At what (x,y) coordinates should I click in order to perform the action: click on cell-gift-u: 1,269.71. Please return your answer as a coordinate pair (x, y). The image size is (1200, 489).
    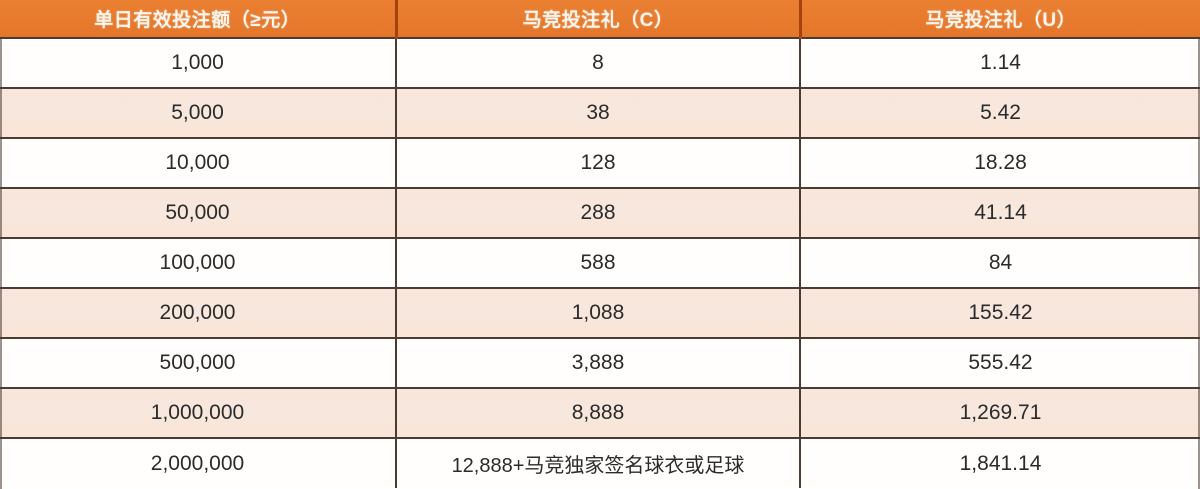
    Looking at the image, I should click on (1000, 412).